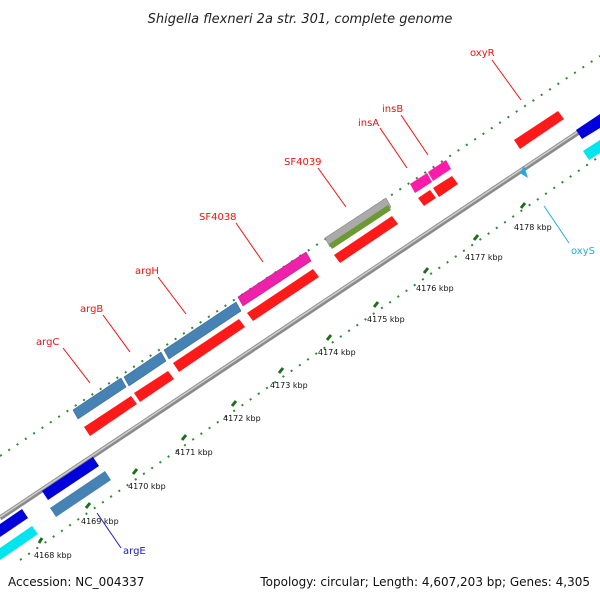  Describe the element at coordinates (386, 319) in the screenshot. I see `scale-label: 4175 kbp` at that location.